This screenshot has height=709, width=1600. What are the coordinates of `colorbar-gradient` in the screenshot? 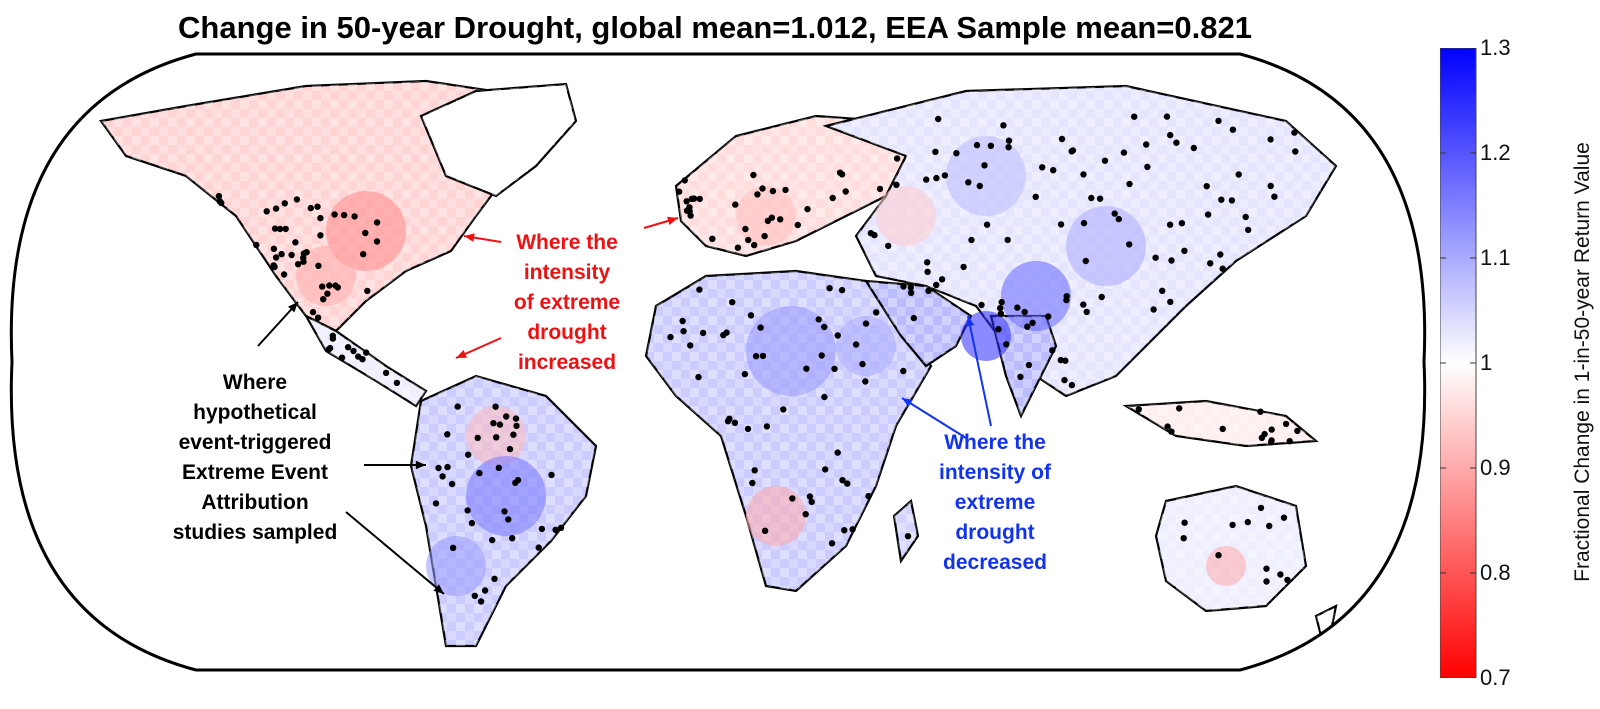 It's located at (1458, 363).